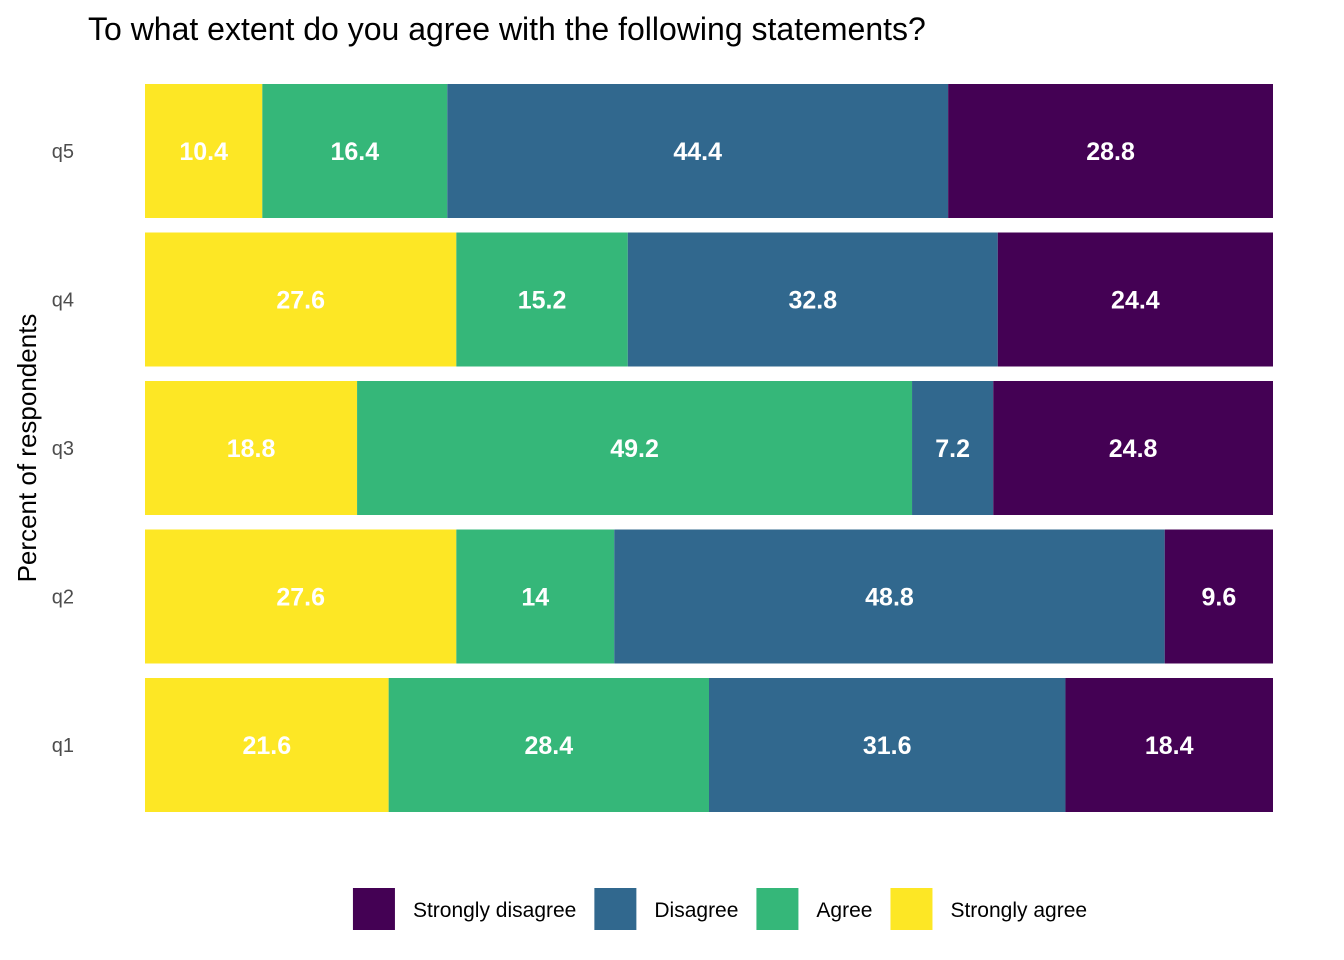 Image resolution: width=1344 pixels, height=960 pixels. I want to click on data-label: 18.4, so click(1169, 746).